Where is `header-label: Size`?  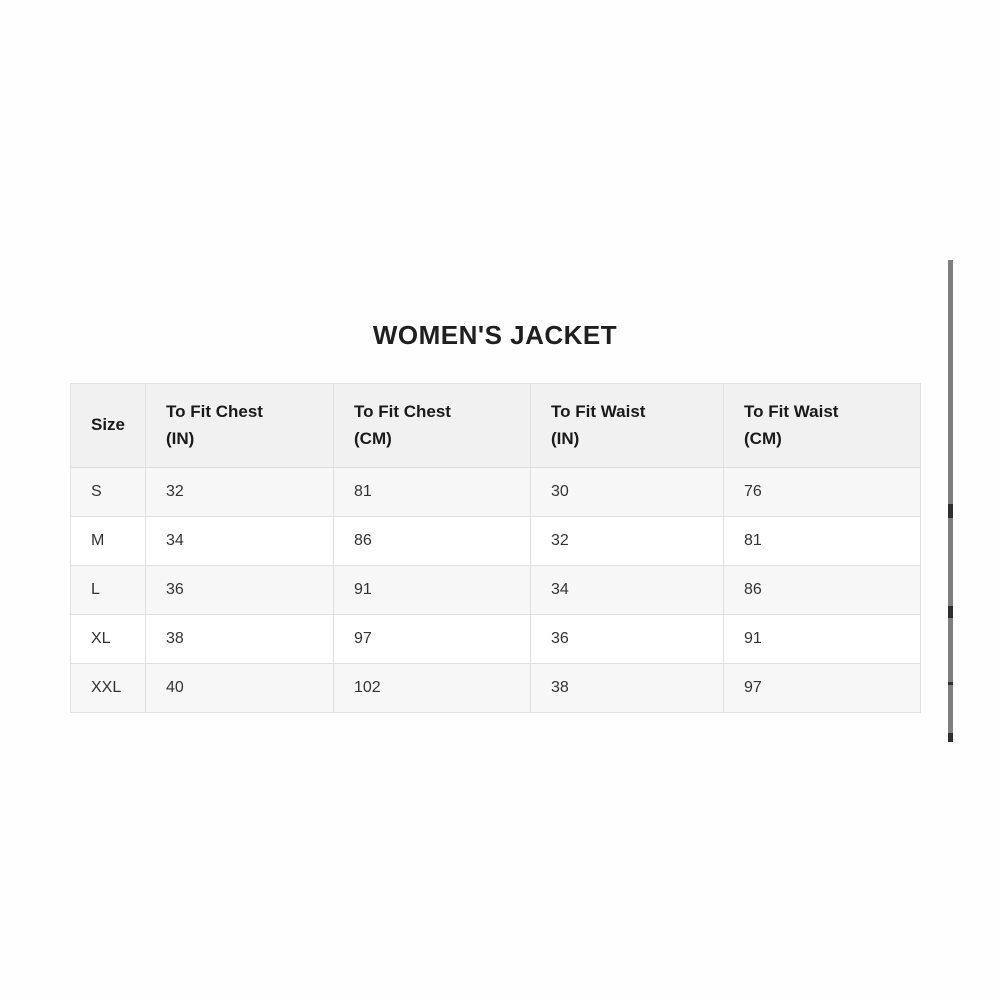
header-label: Size is located at coordinates (108, 425).